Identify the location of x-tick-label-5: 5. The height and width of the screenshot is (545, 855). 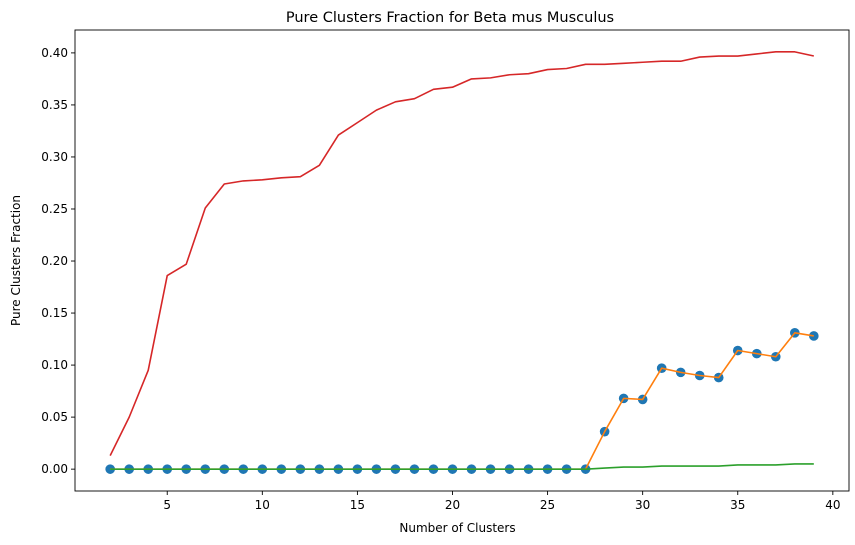
(167, 505).